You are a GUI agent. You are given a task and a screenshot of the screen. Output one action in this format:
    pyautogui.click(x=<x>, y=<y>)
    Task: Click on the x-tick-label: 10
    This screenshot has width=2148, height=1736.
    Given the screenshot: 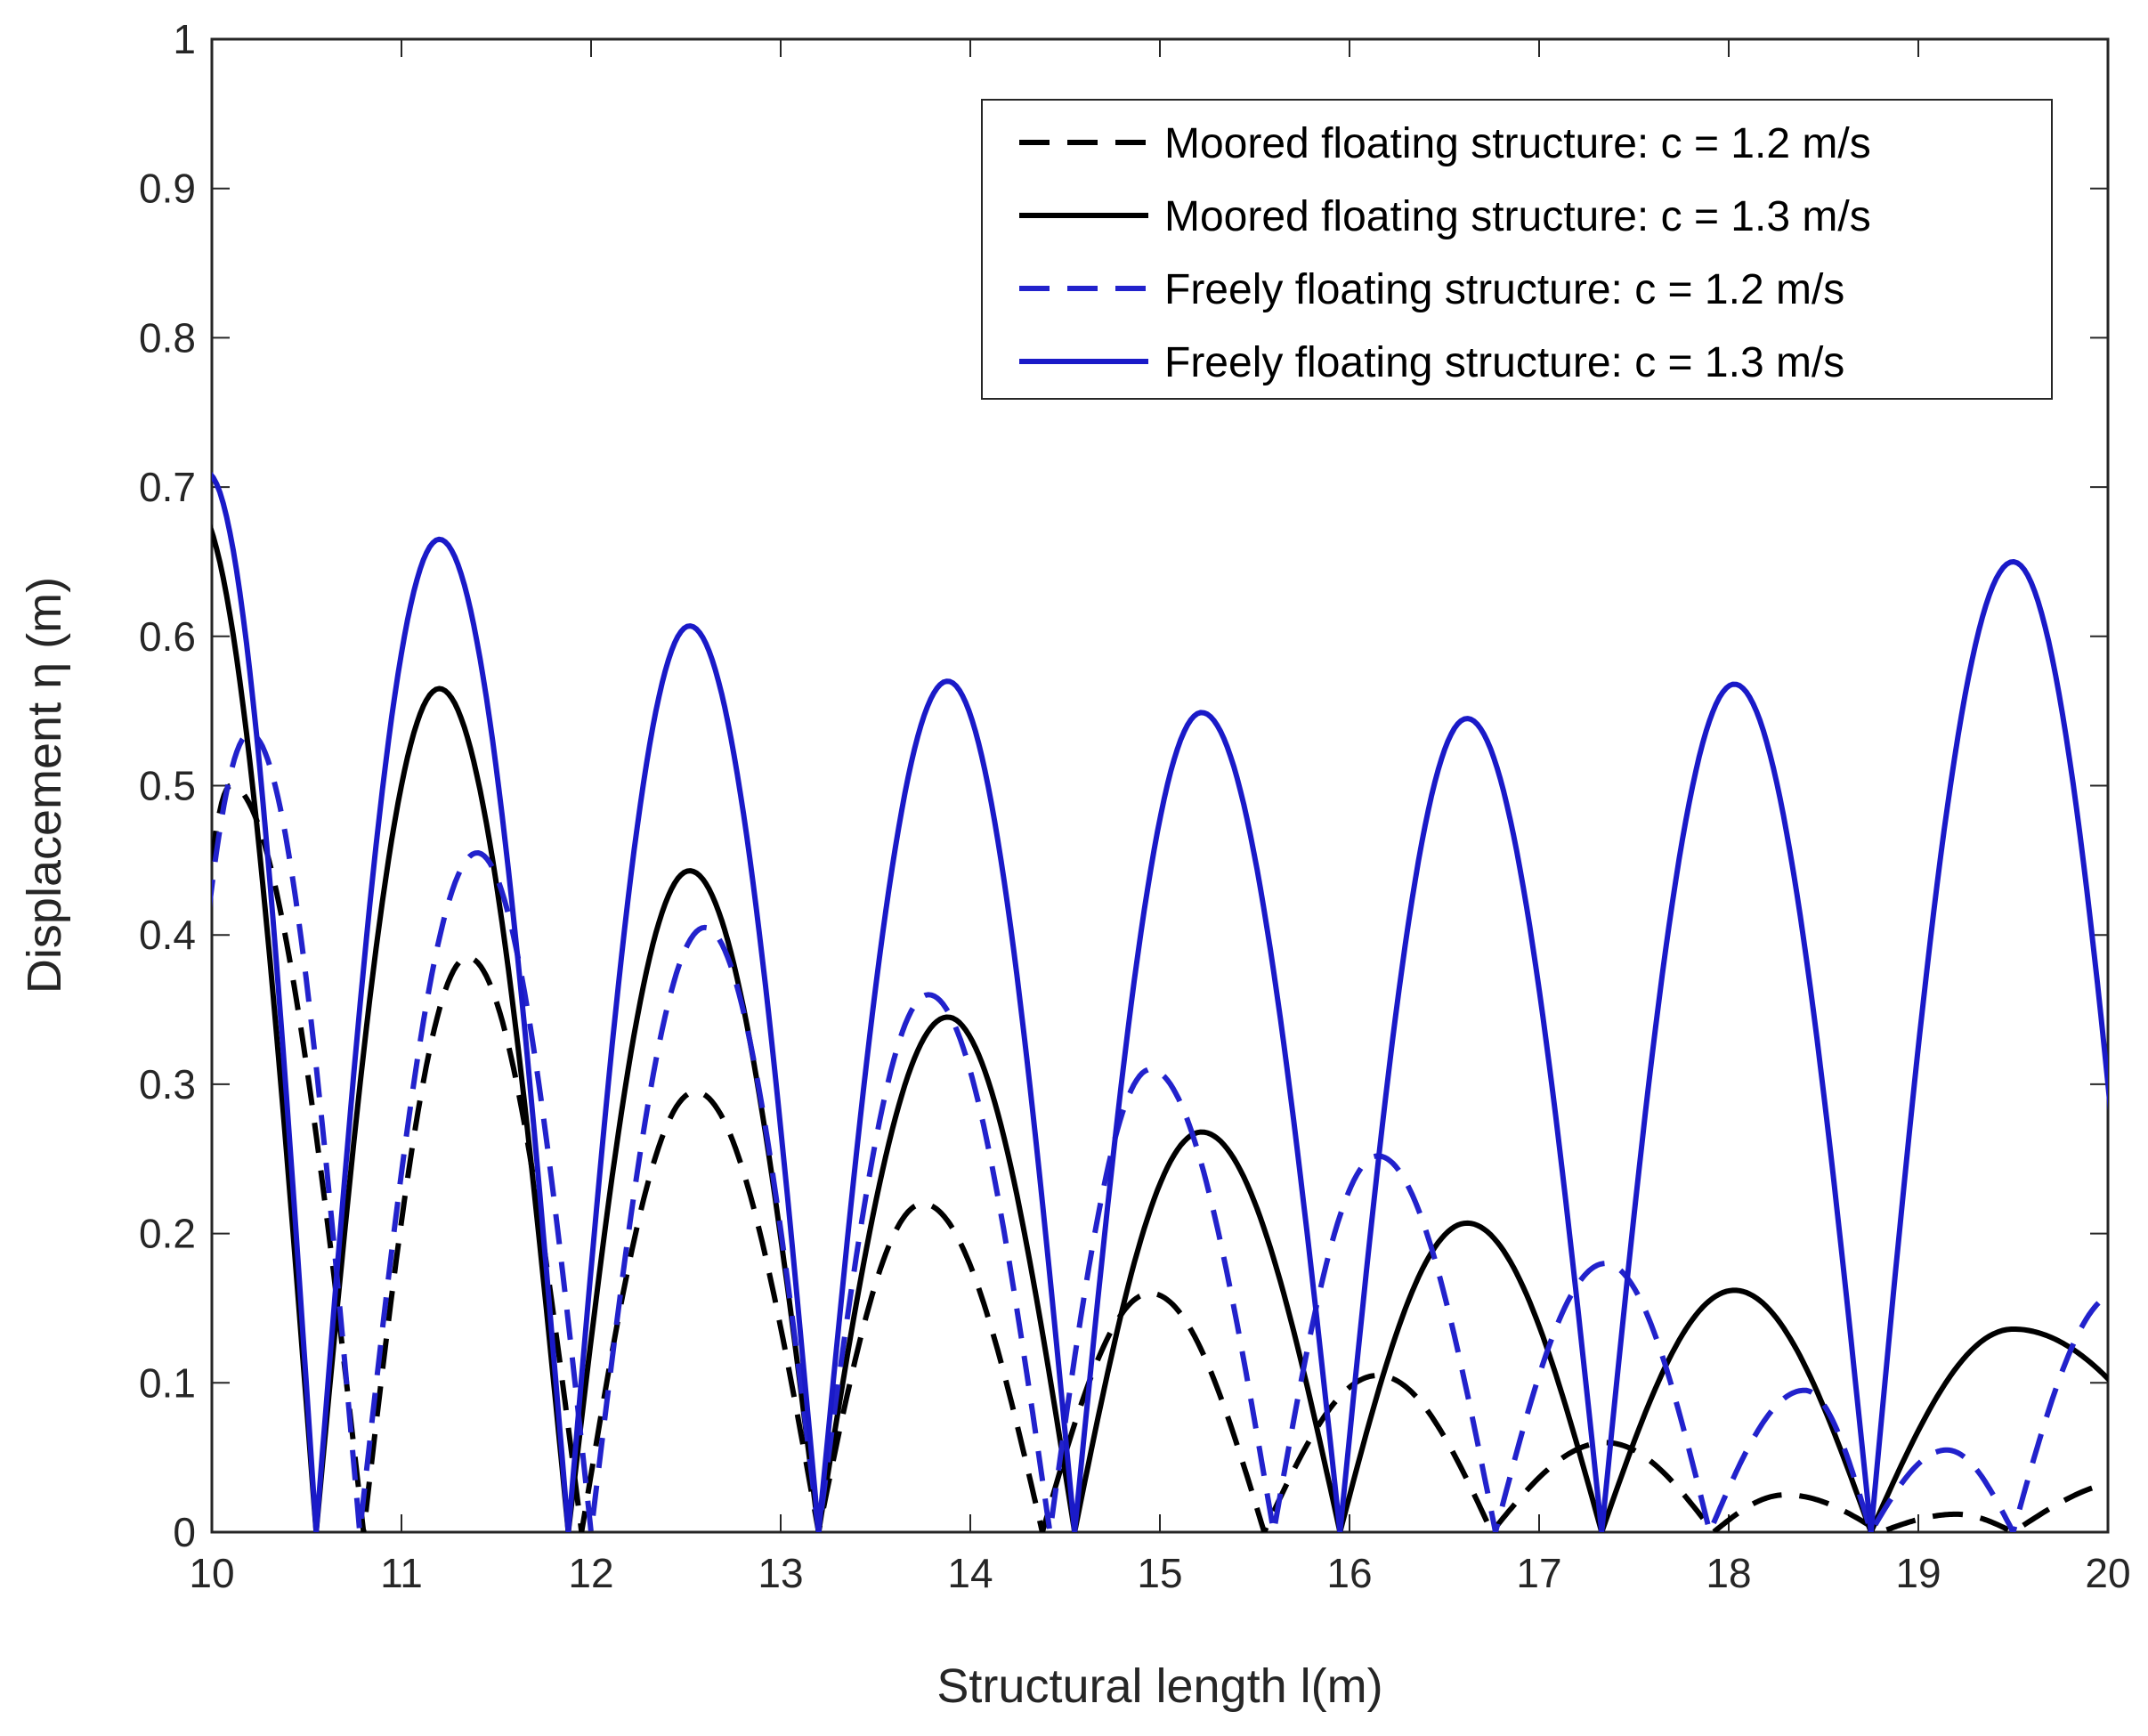 What is the action you would take?
    pyautogui.click(x=211, y=1573)
    